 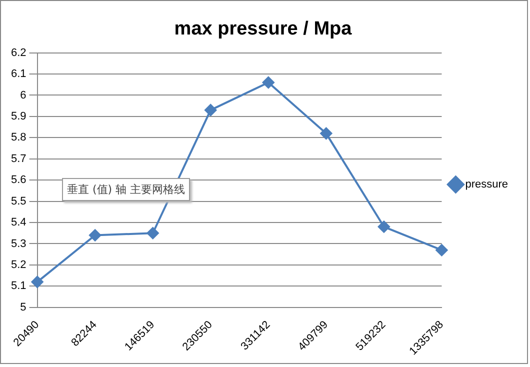 What do you see at coordinates (18, 286) in the screenshot?
I see `y-tick-label: 5.1` at bounding box center [18, 286].